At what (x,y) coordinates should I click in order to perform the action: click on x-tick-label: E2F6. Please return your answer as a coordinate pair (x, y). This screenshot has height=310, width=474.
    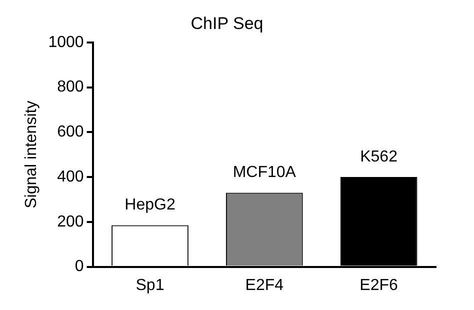
    Looking at the image, I should click on (379, 285).